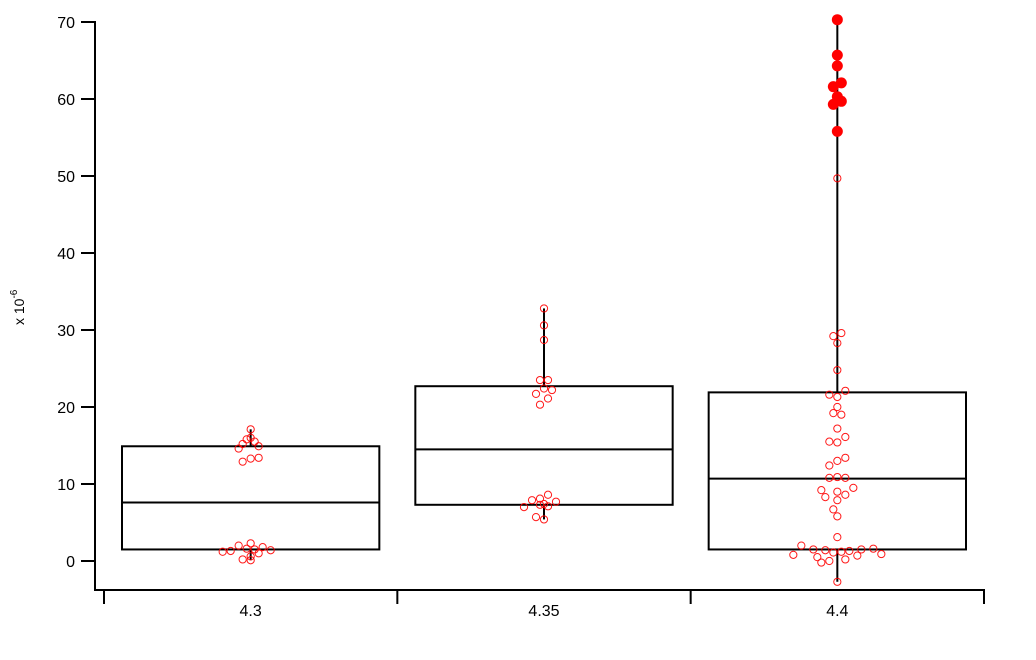 The width and height of the screenshot is (1036, 660). I want to click on box-4.3, so click(251, 495).